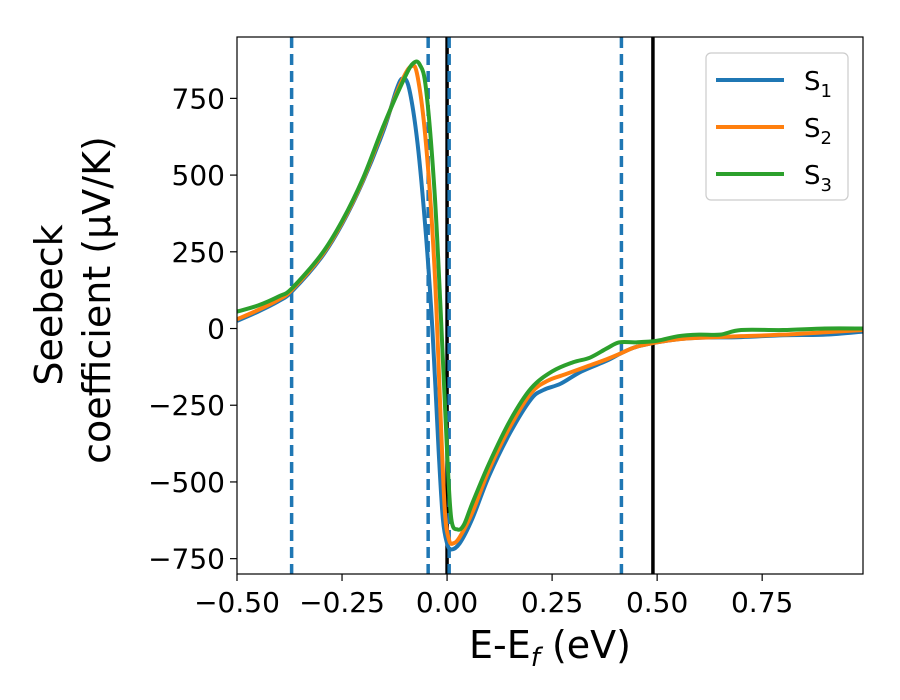 The image size is (900, 700). I want to click on x-tick-label: −0.50, so click(237, 602).